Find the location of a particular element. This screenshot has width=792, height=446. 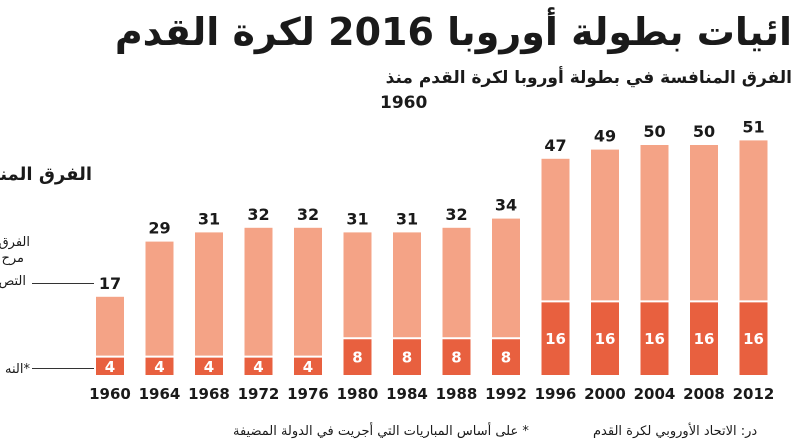

x-tick-label: 1988 is located at coordinates (457, 394).